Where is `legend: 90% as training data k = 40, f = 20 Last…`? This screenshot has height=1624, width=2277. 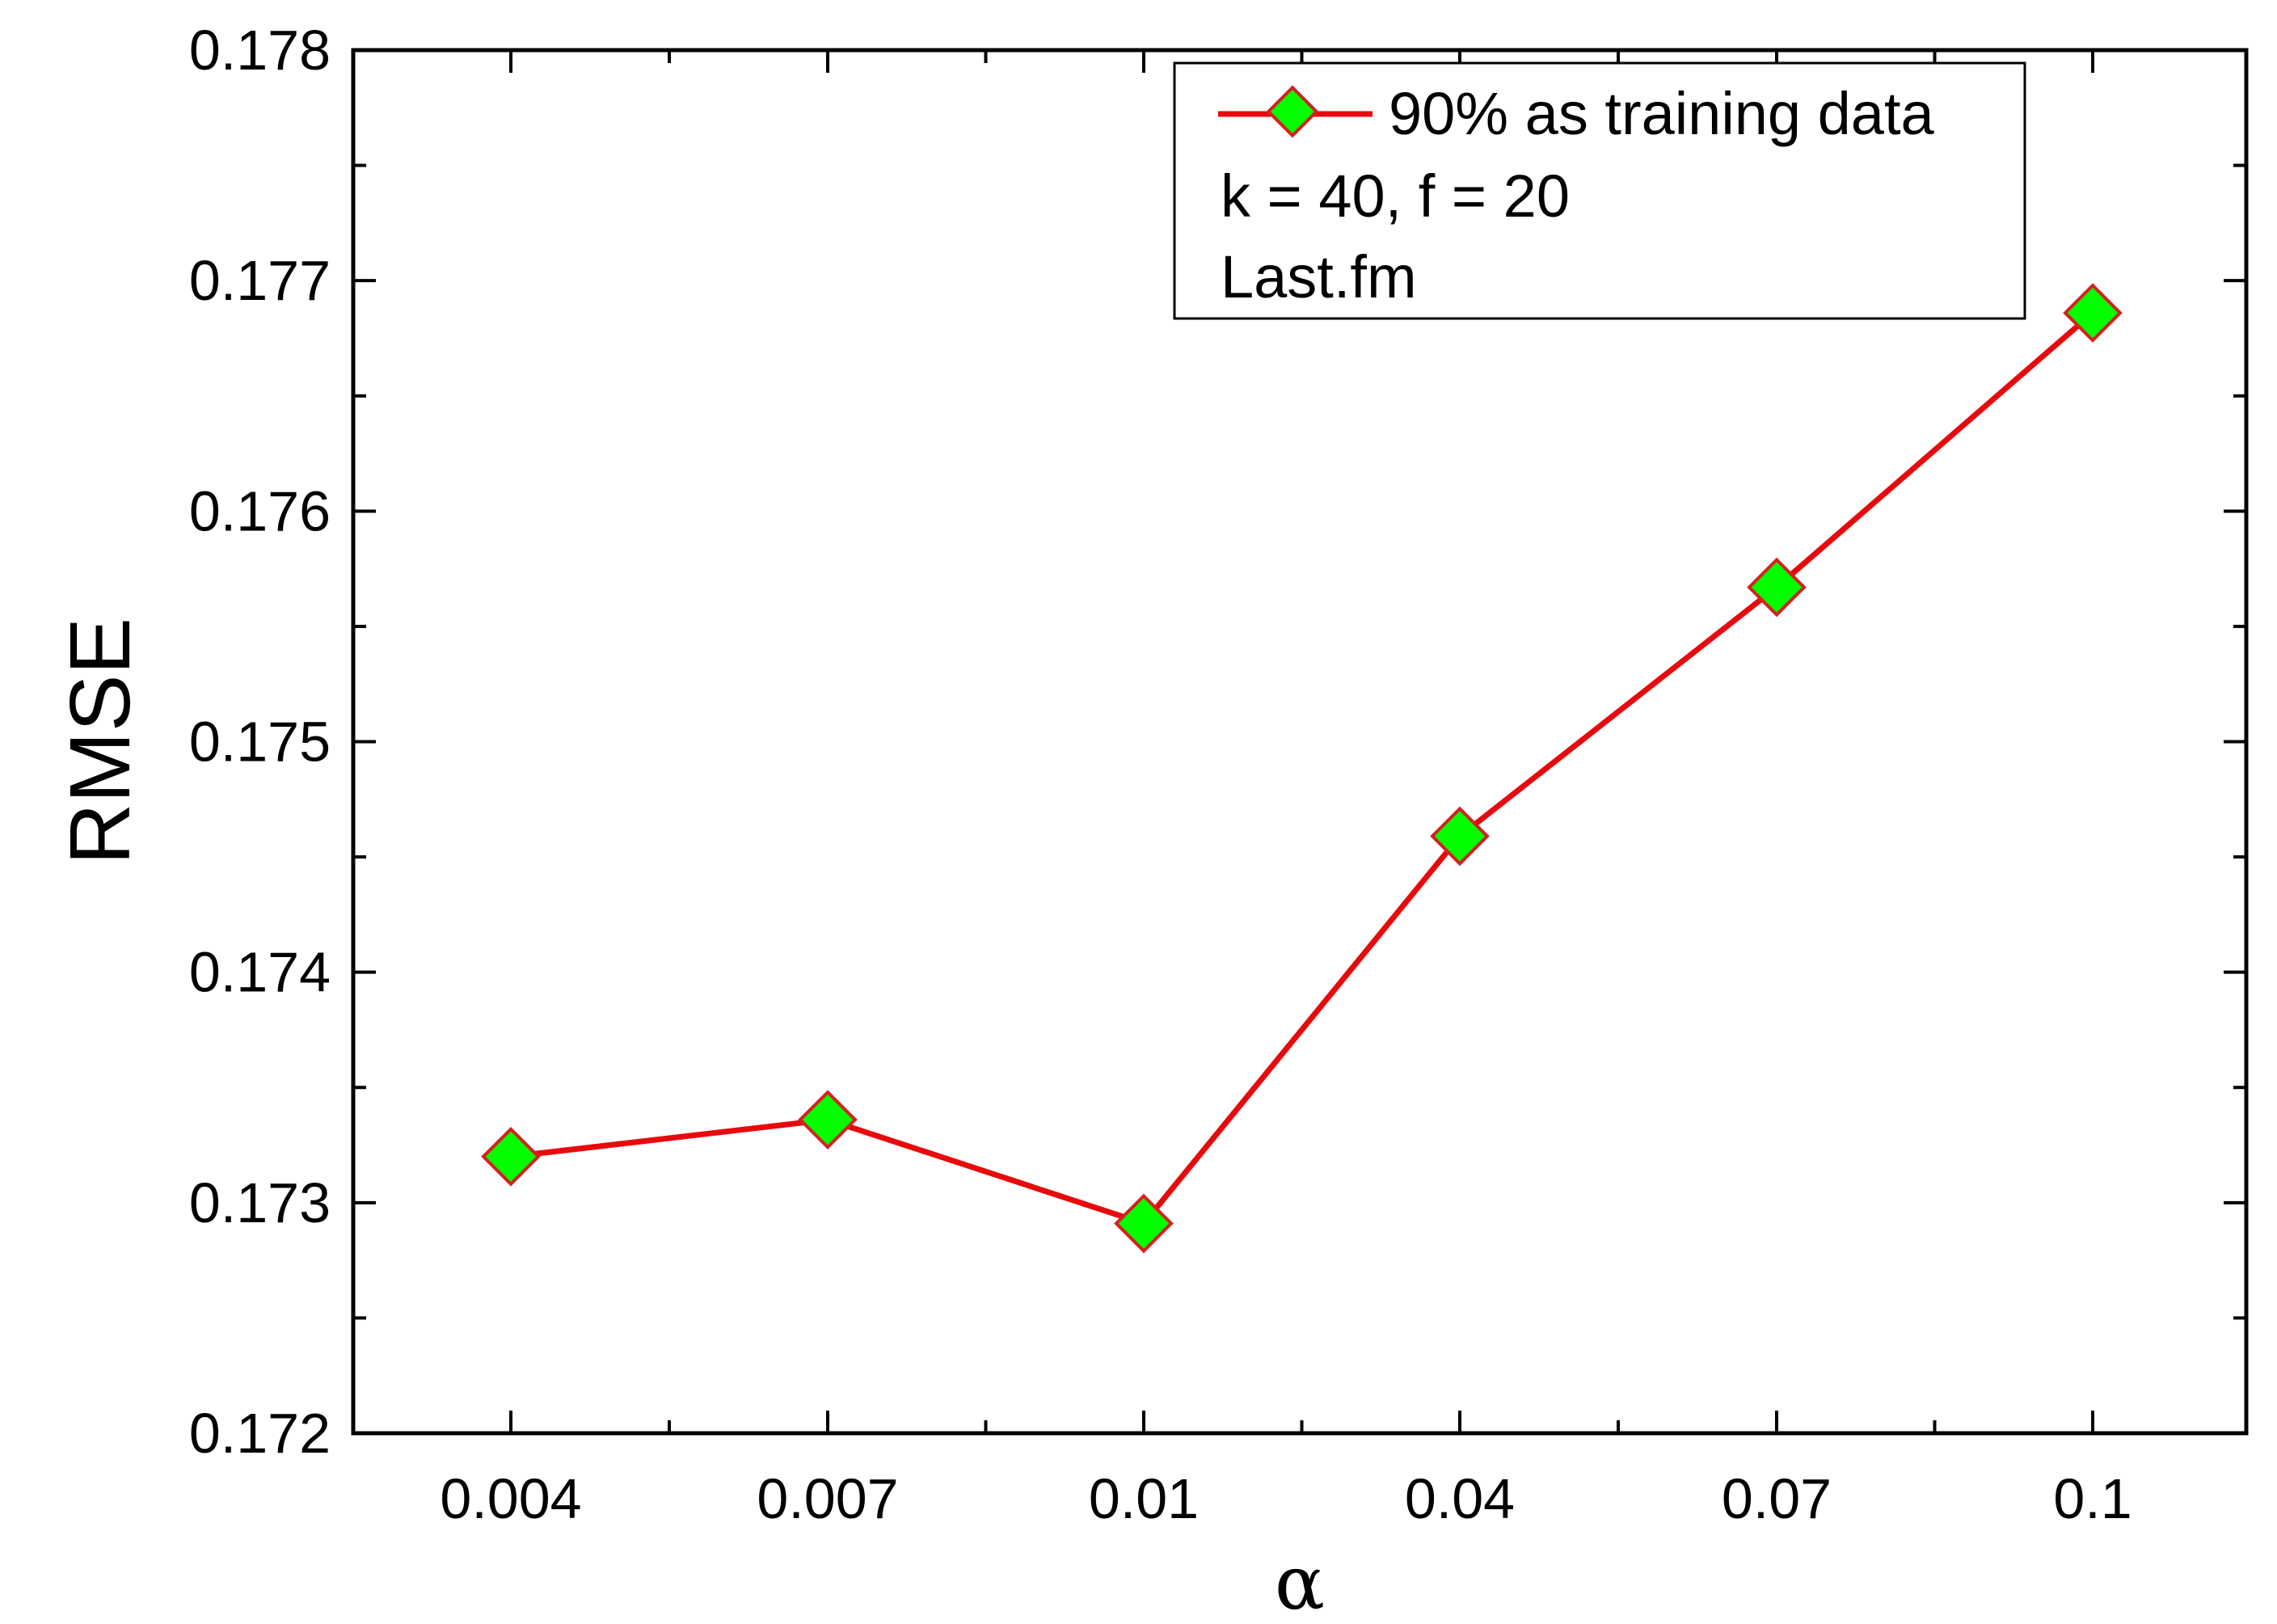
legend: 90% as training data k = 40, f = 20 Last… is located at coordinates (1599, 190).